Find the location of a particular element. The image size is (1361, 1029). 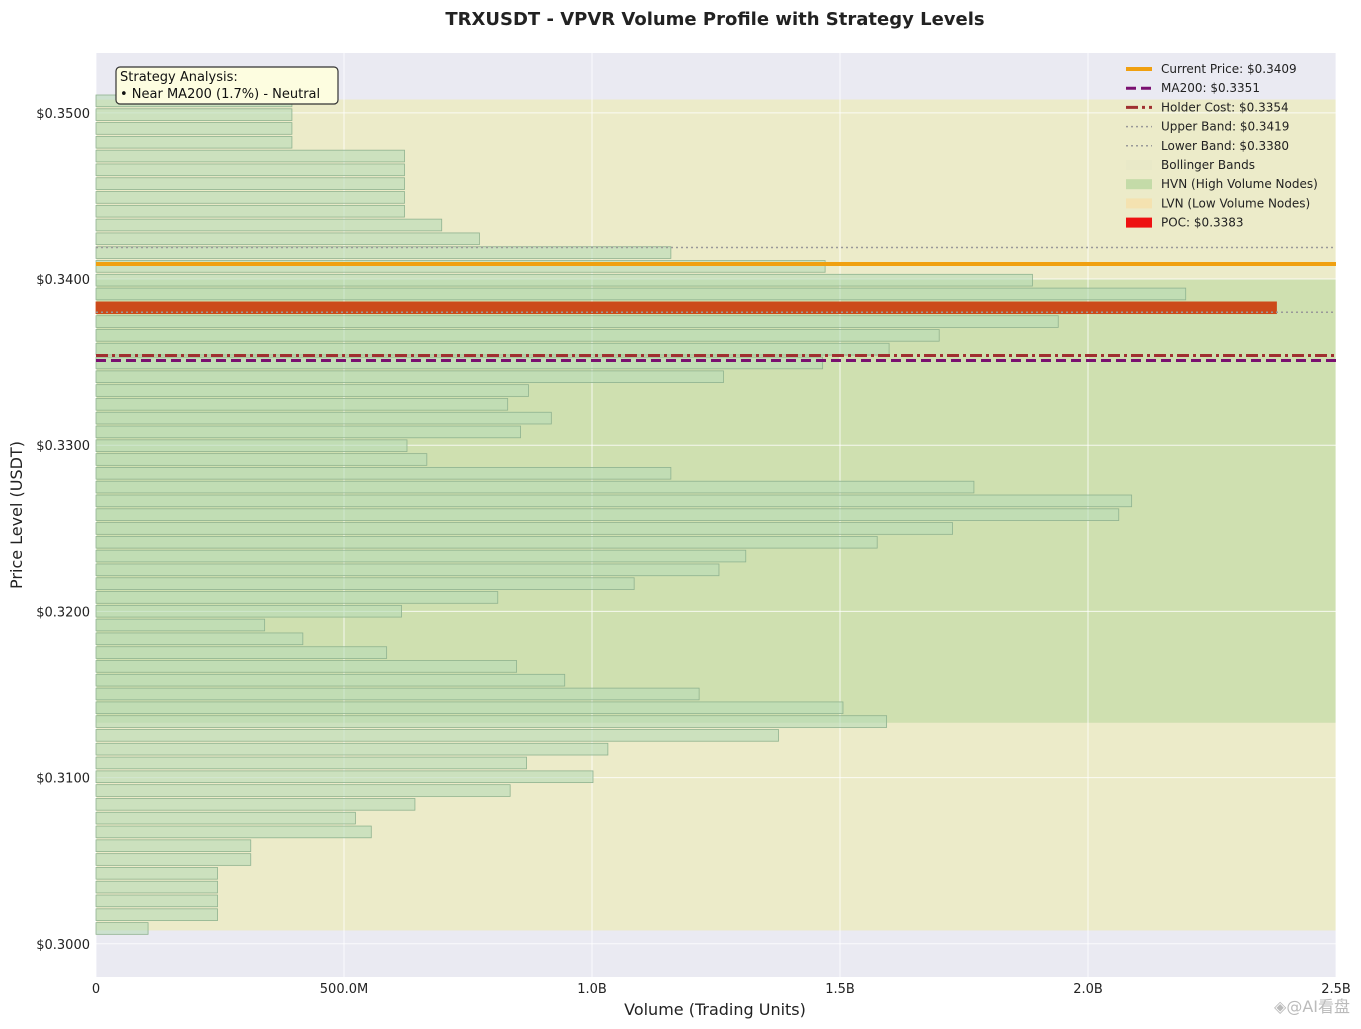

legend-label: Current Price: $0.3409 is located at coordinates (1229, 69).